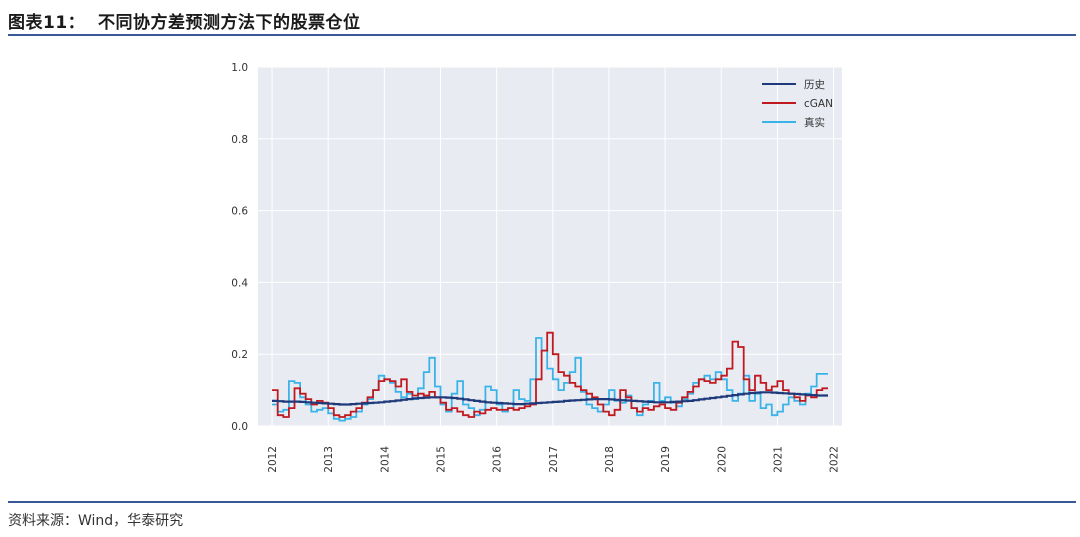 The height and width of the screenshot is (537, 1080). I want to click on legend-label: 真实, so click(814, 122).